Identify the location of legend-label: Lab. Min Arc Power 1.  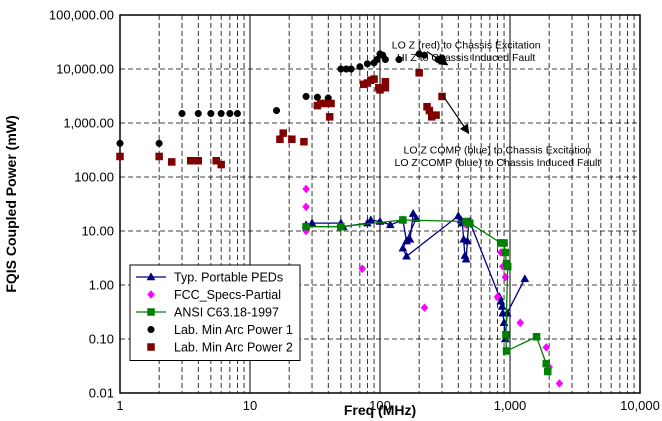
(233, 330).